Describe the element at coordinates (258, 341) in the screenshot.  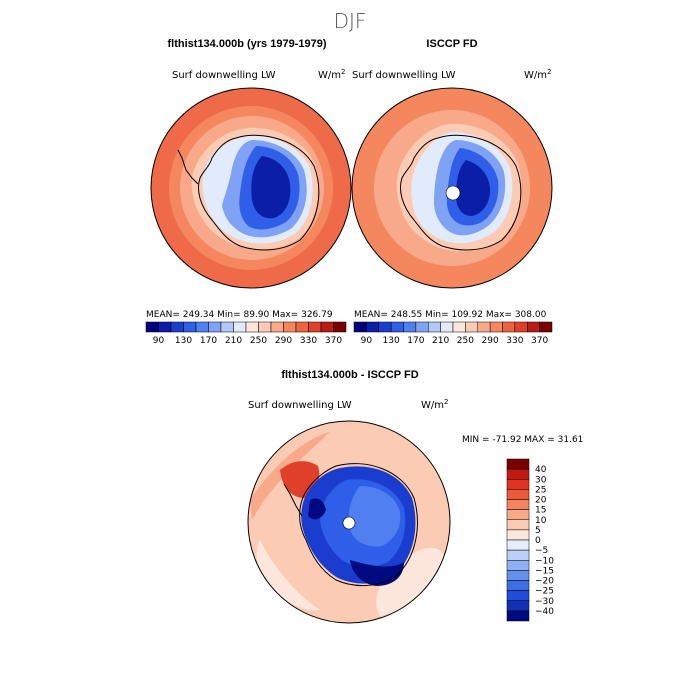
I see `panel-1-colorbar-tick-label: 250` at that location.